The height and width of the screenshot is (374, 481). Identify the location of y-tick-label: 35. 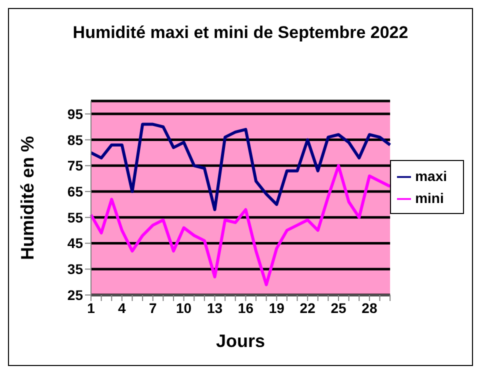
(75, 269).